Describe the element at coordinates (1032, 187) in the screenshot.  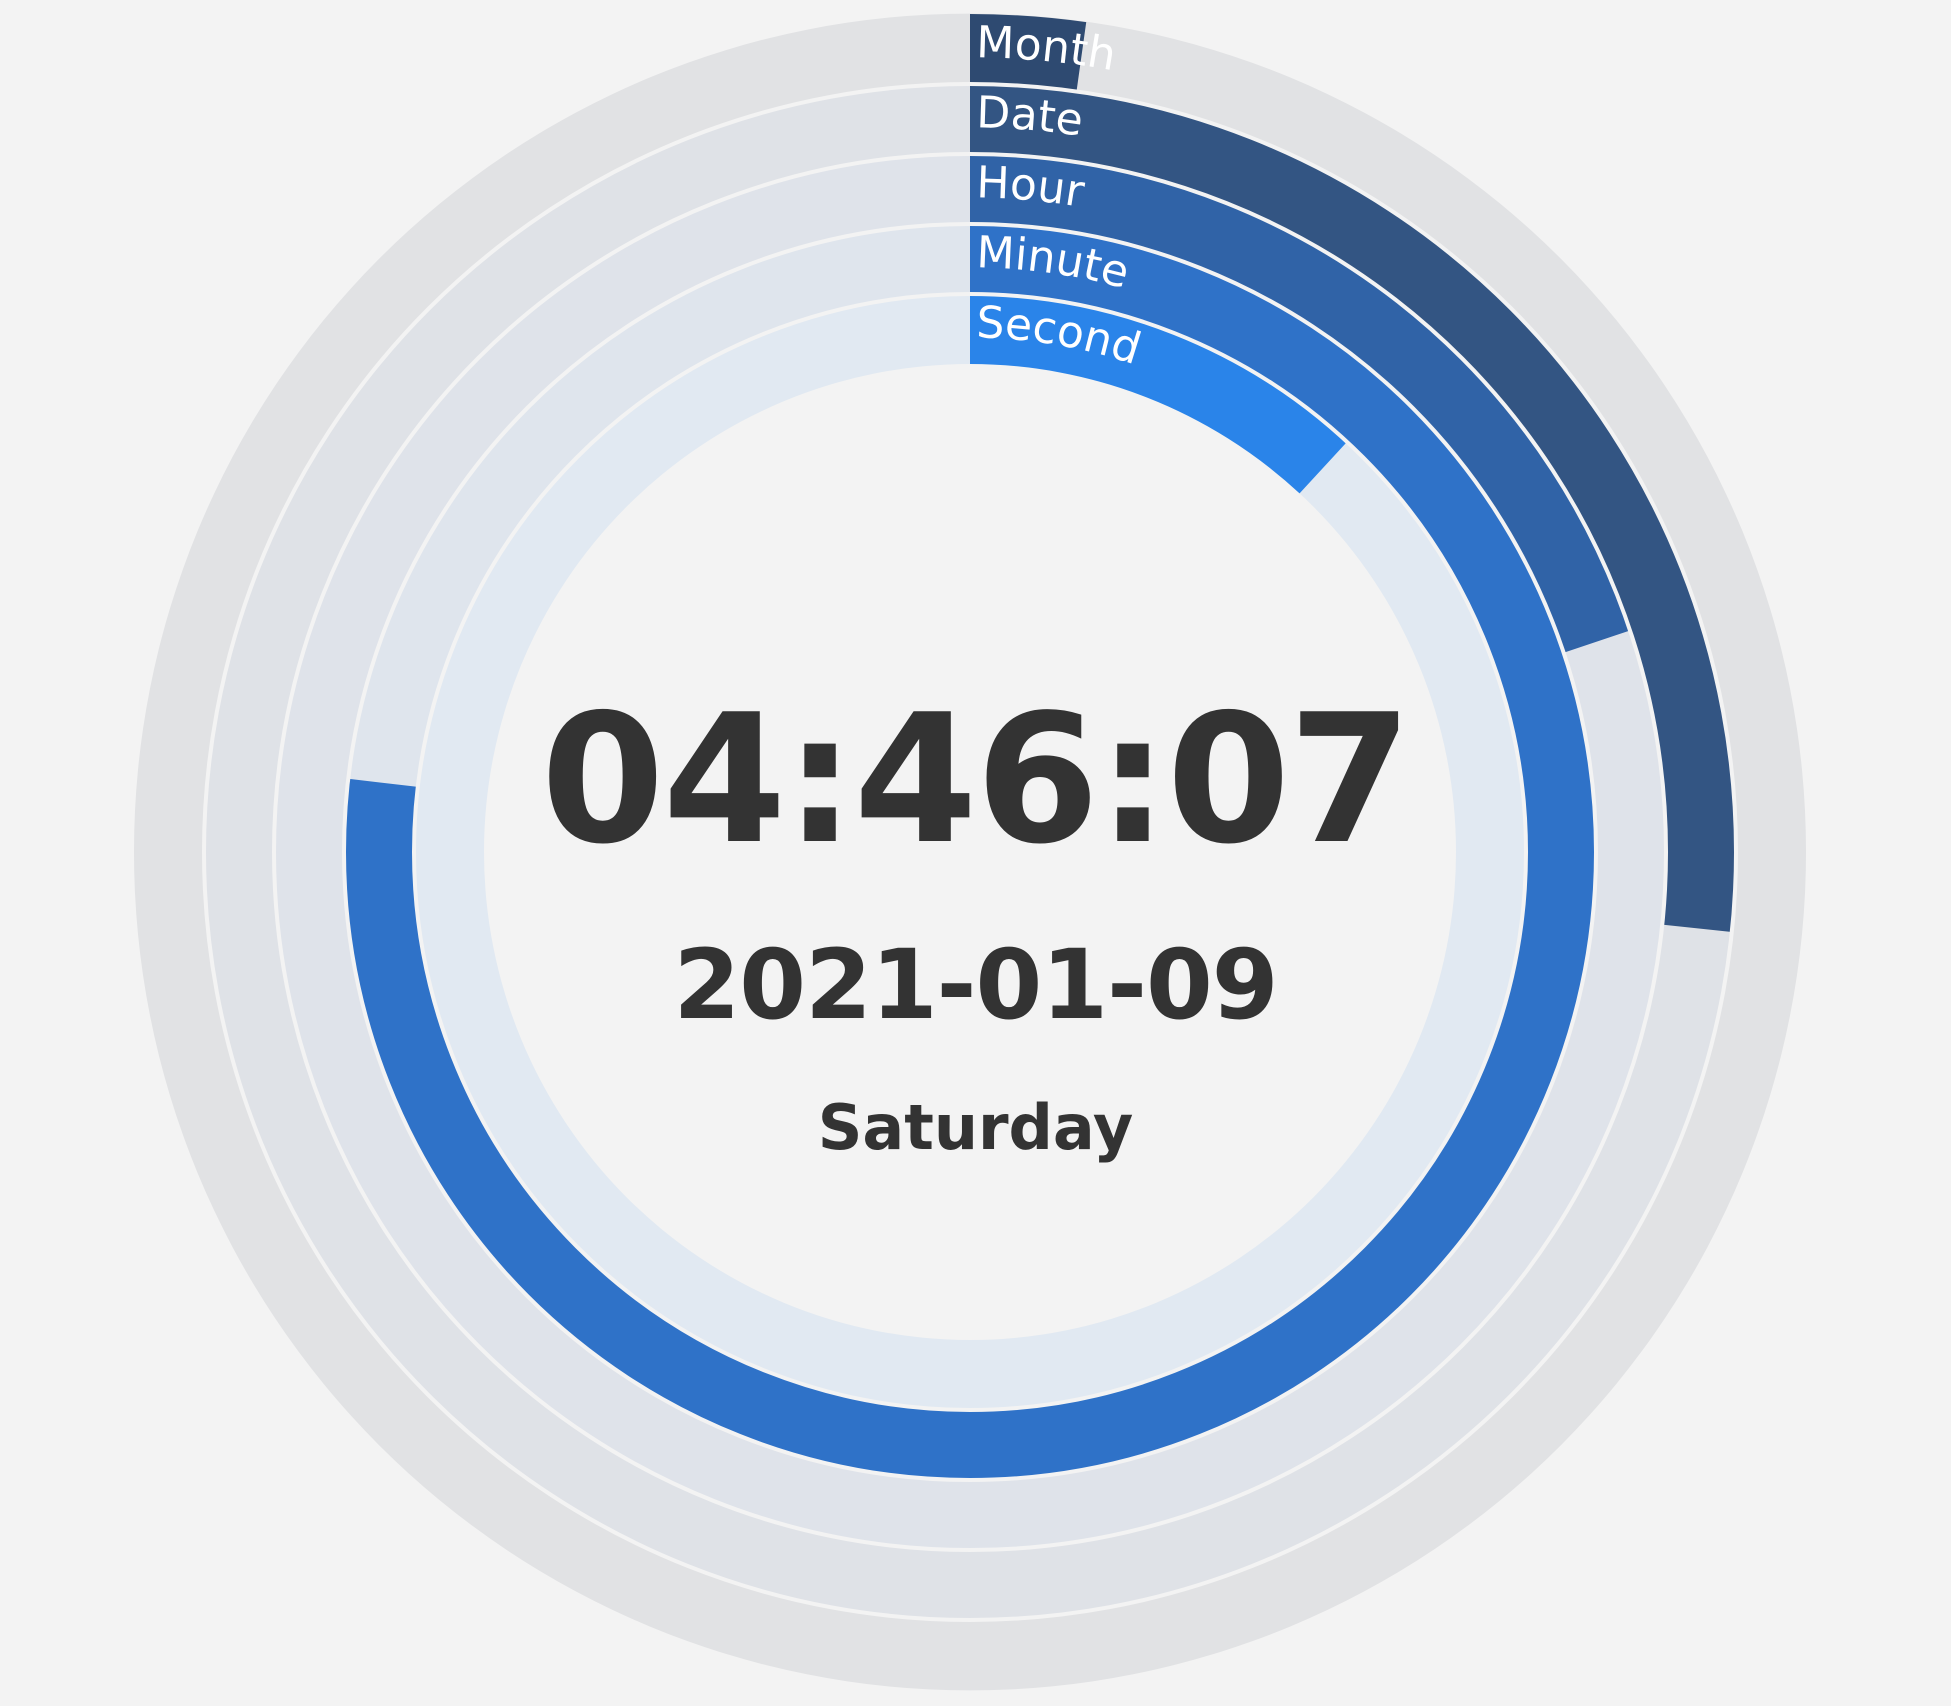
I see `label-hour: Hour` at that location.